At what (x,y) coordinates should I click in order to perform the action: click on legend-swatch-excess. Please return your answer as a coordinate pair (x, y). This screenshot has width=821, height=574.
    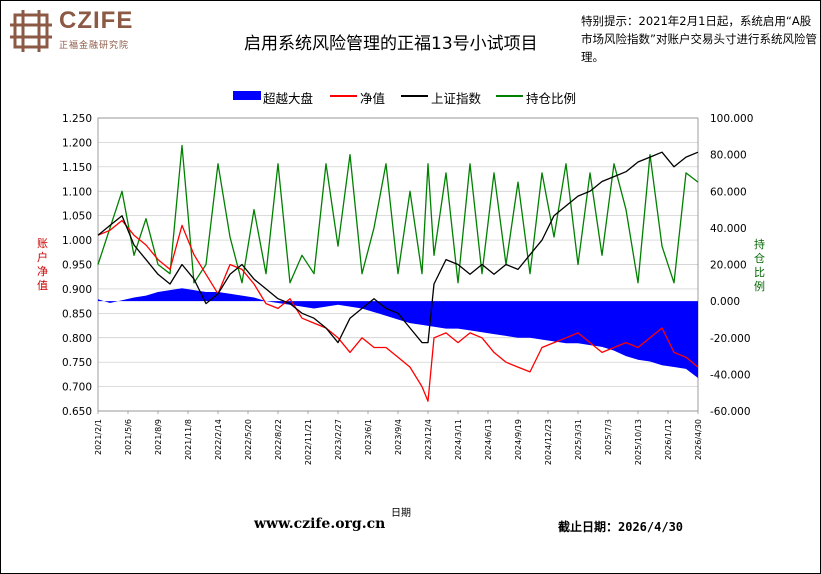
    Looking at the image, I should click on (247, 95).